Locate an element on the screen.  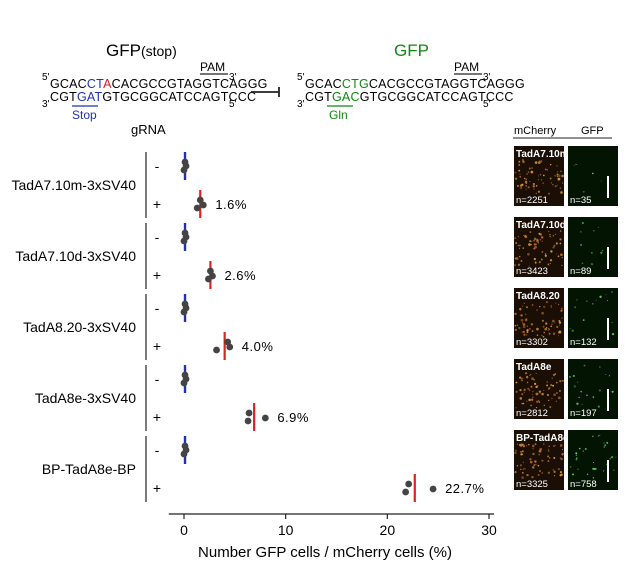
construct-3-plus-label: + is located at coordinates (157, 346).